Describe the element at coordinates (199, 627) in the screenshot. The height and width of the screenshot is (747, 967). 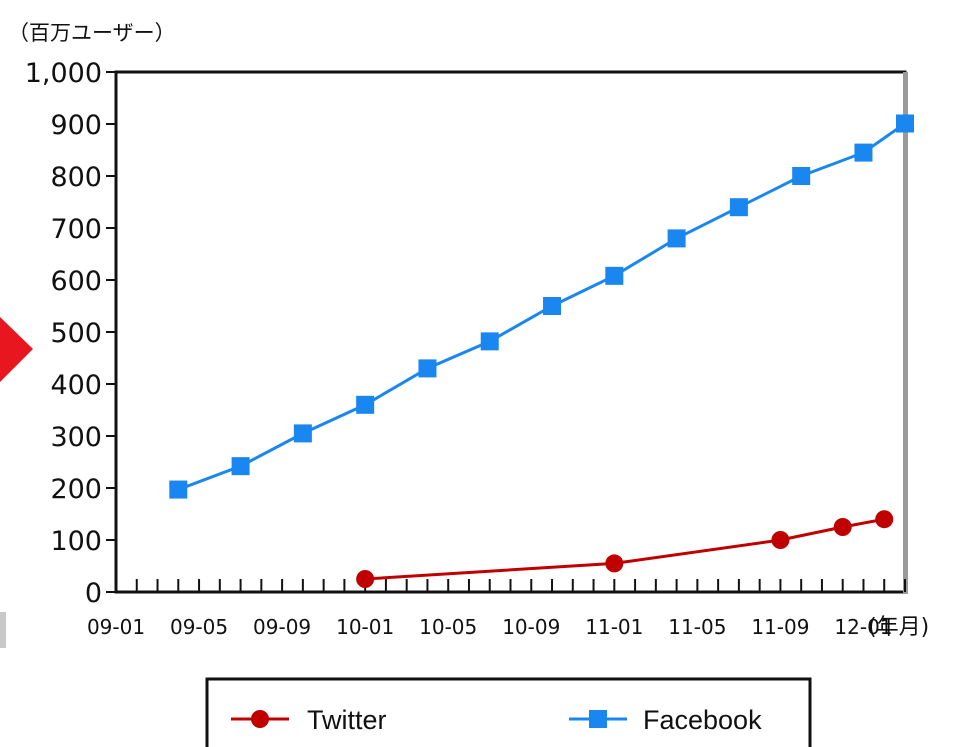
I see `x-tick-label: 09-05` at that location.